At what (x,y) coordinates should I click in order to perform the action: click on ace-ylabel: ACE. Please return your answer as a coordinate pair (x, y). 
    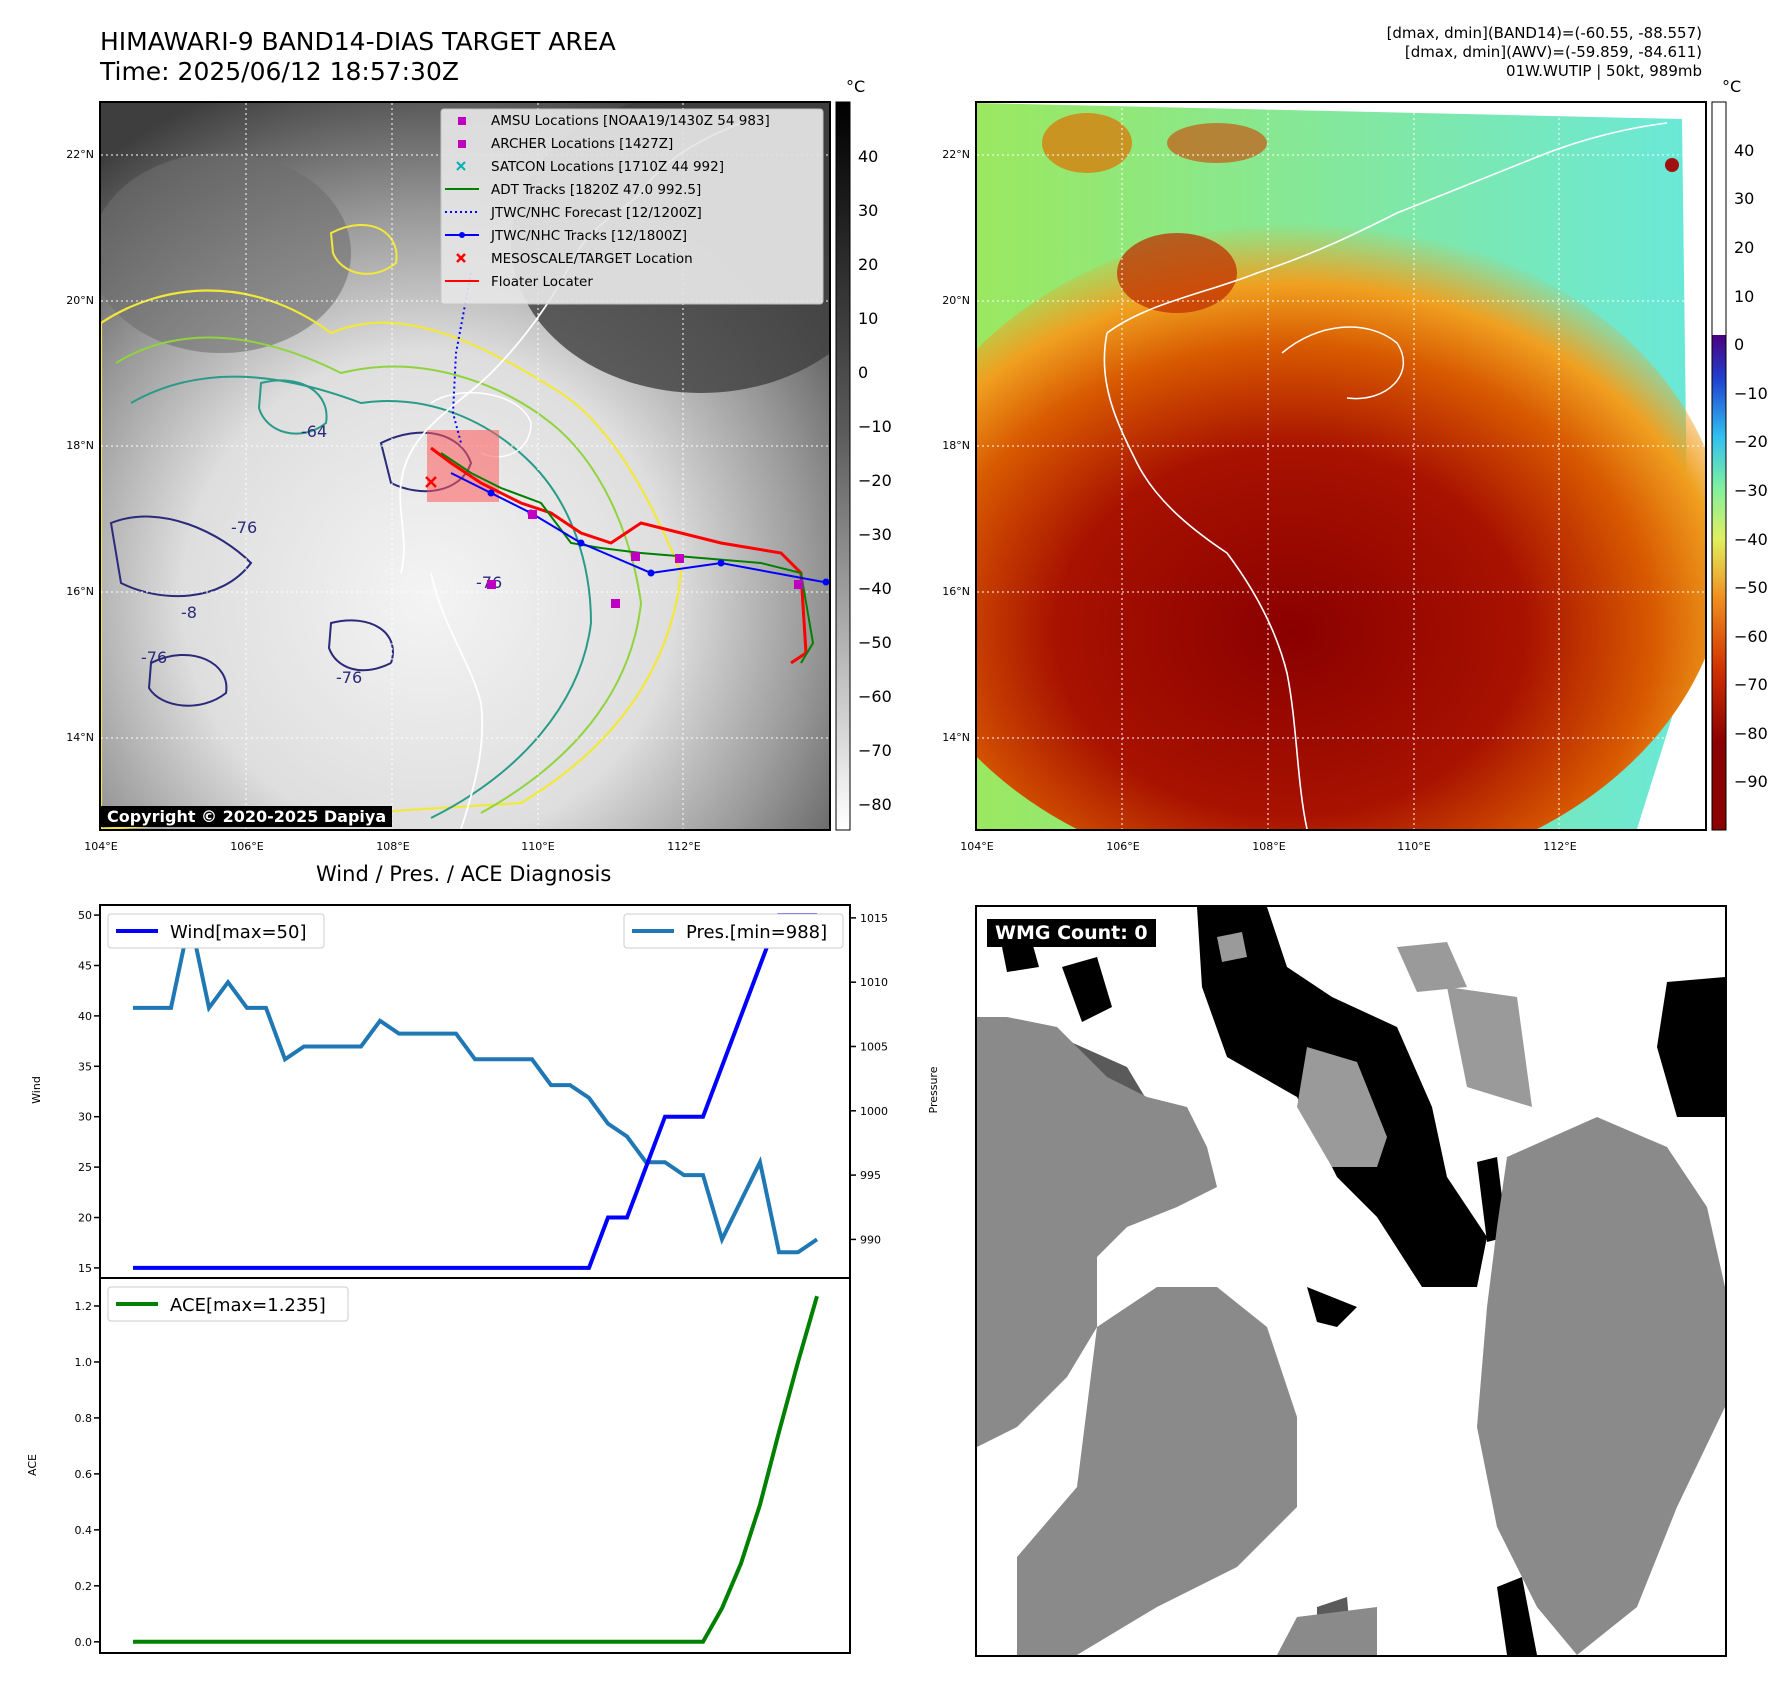
    Looking at the image, I should click on (32, 1465).